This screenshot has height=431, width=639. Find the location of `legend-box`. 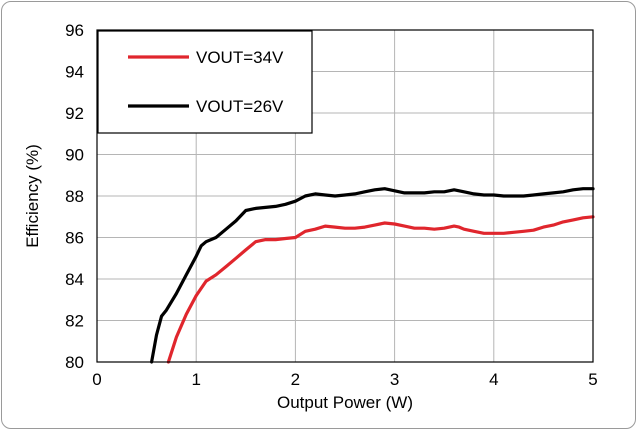

legend-box is located at coordinates (205, 82).